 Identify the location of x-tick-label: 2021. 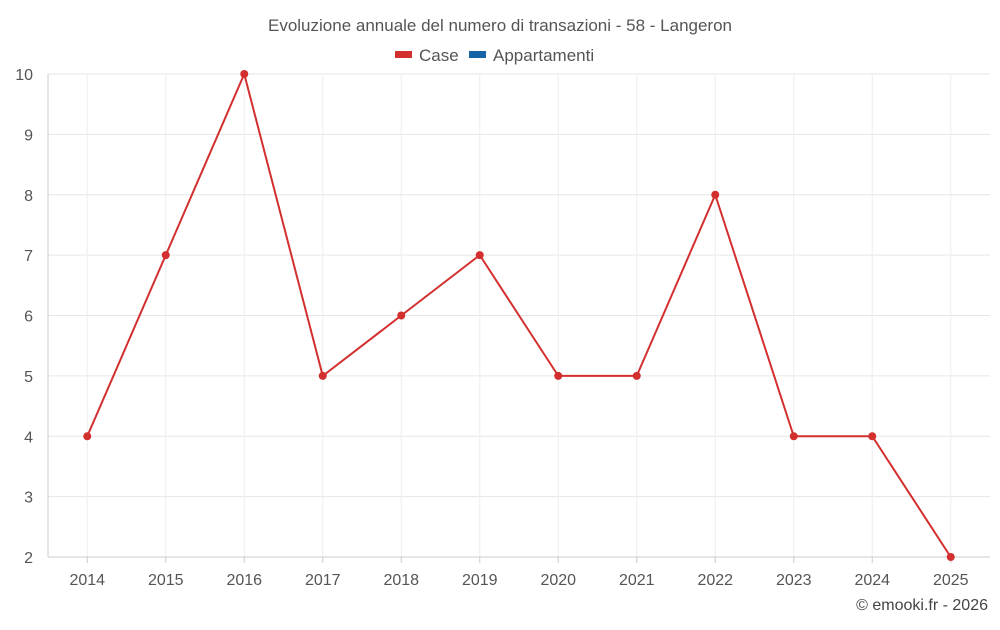
(637, 580).